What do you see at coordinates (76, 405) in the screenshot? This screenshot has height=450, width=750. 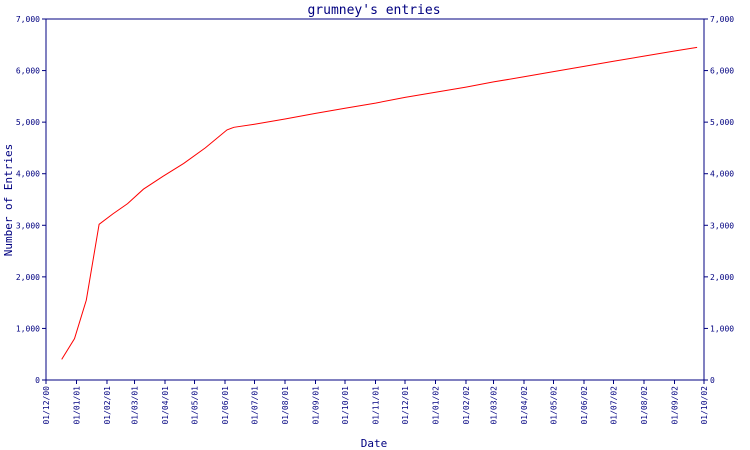 I see `x-tick-label: 01/01/01` at bounding box center [76, 405].